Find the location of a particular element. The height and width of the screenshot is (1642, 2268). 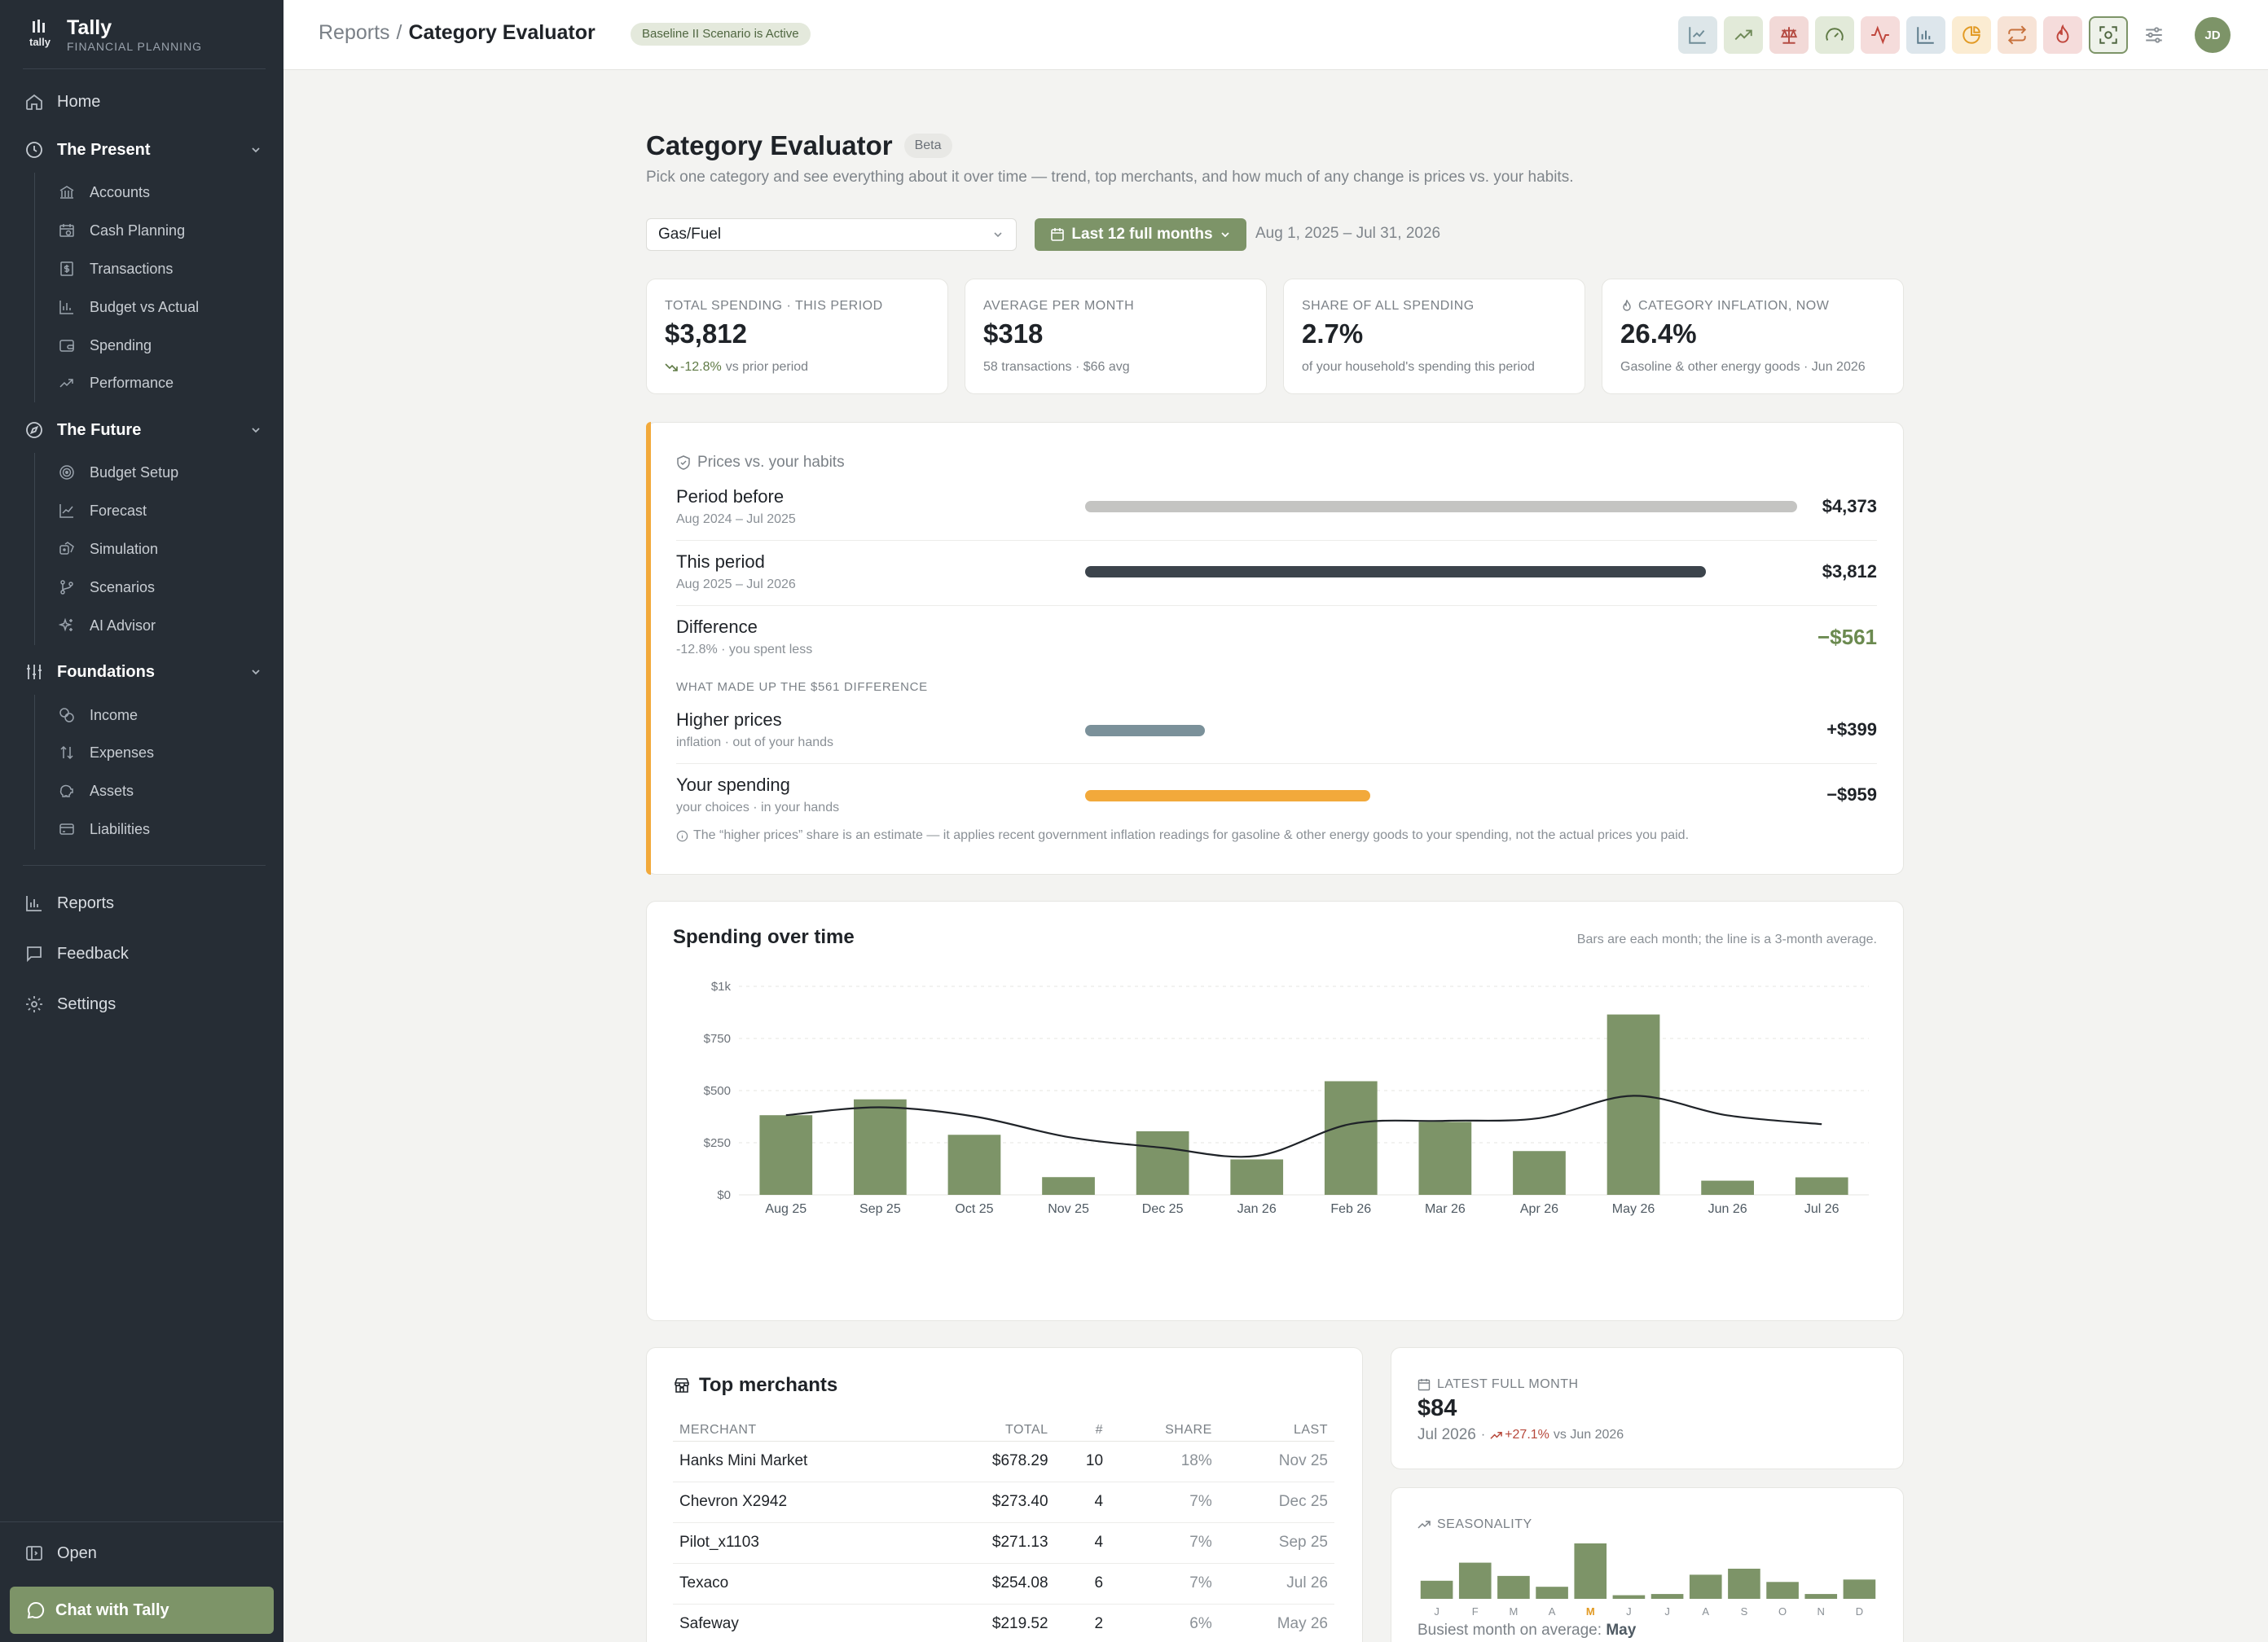

date-range-label: Last 12 full months is located at coordinates (1142, 234).